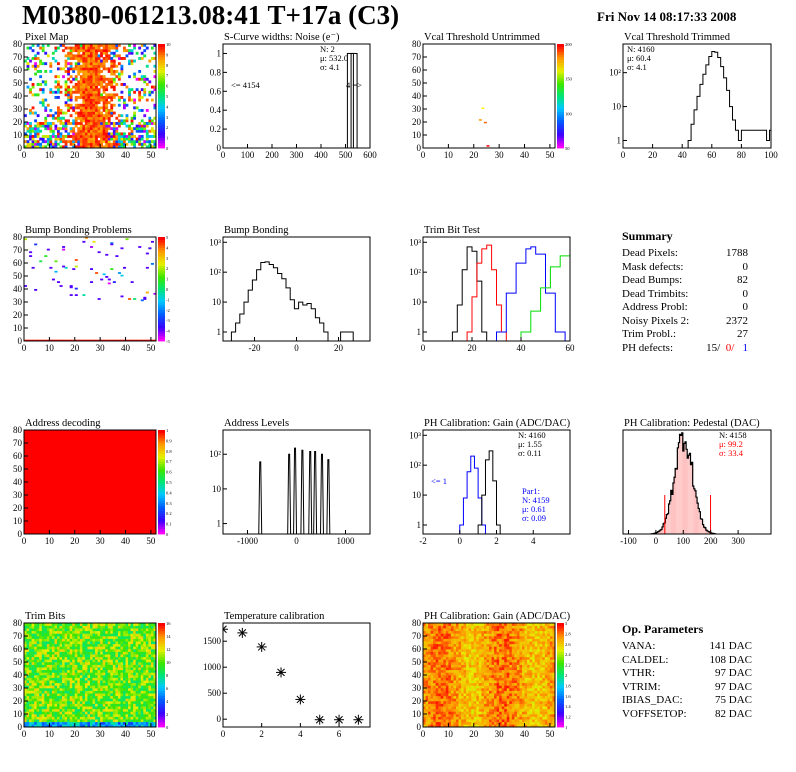 Image resolution: width=796 pixels, height=772 pixels. Describe the element at coordinates (295, 490) in the screenshot. I see `address-peak` at that location.